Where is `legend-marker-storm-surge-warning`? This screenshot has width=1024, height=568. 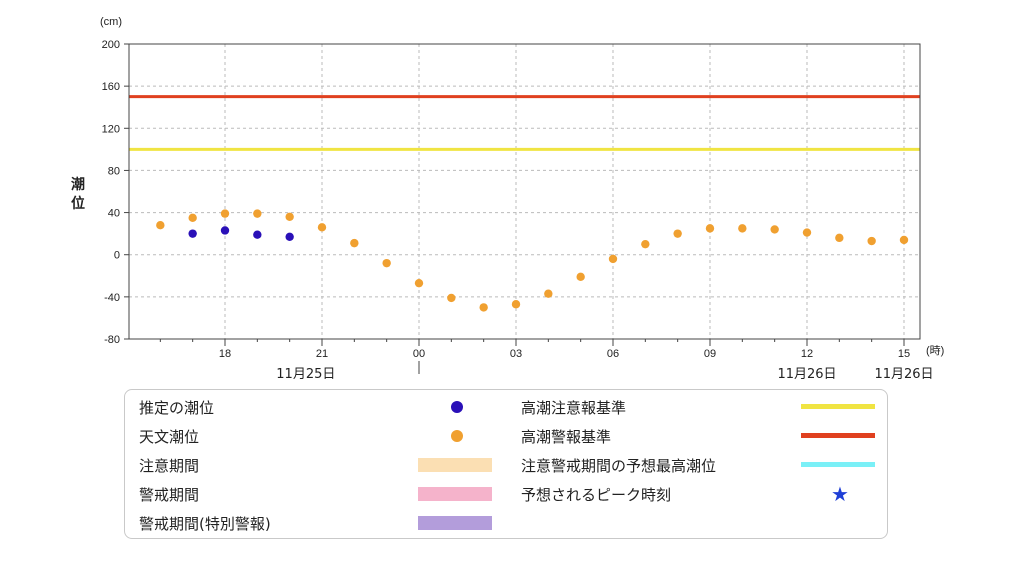 legend-marker-storm-surge-warning is located at coordinates (838, 435).